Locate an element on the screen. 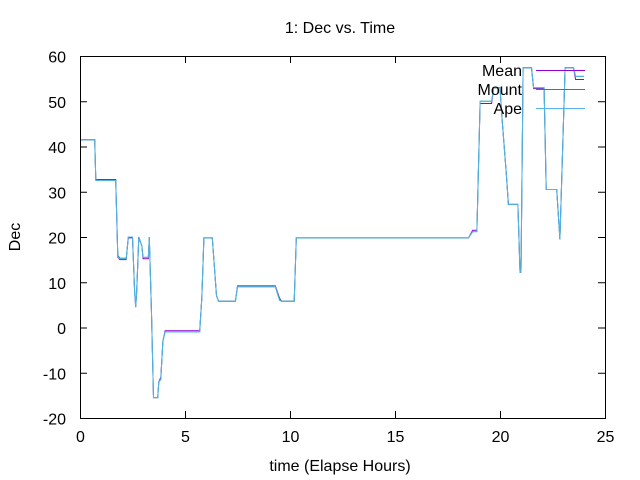 The height and width of the screenshot is (480, 640). chart-title: 1: Dec vs. Time is located at coordinates (340, 28).